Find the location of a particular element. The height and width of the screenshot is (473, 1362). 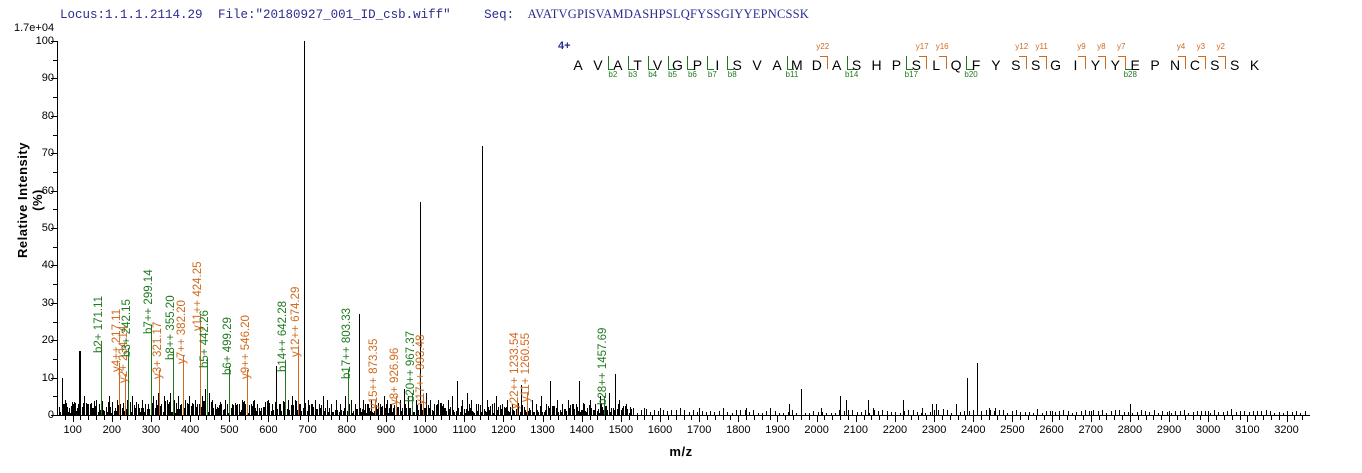

residue-25-G: G is located at coordinates (1056, 65).